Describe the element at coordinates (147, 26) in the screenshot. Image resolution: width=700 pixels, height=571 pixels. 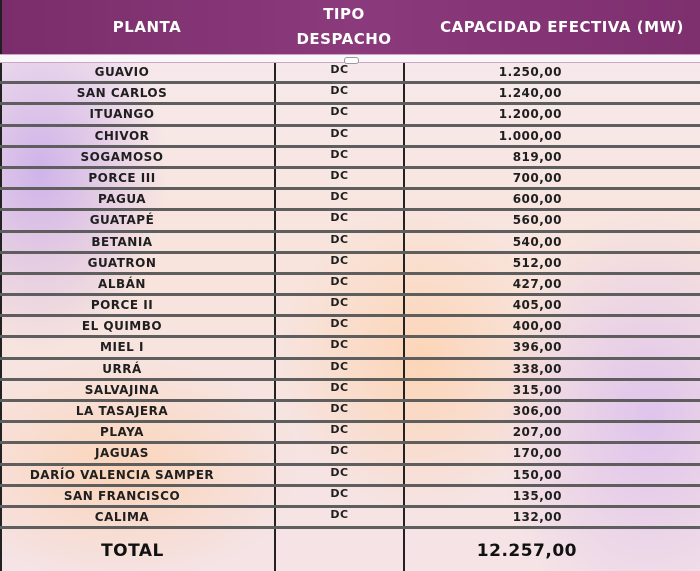
I see `header-planta: PLANTA` at that location.